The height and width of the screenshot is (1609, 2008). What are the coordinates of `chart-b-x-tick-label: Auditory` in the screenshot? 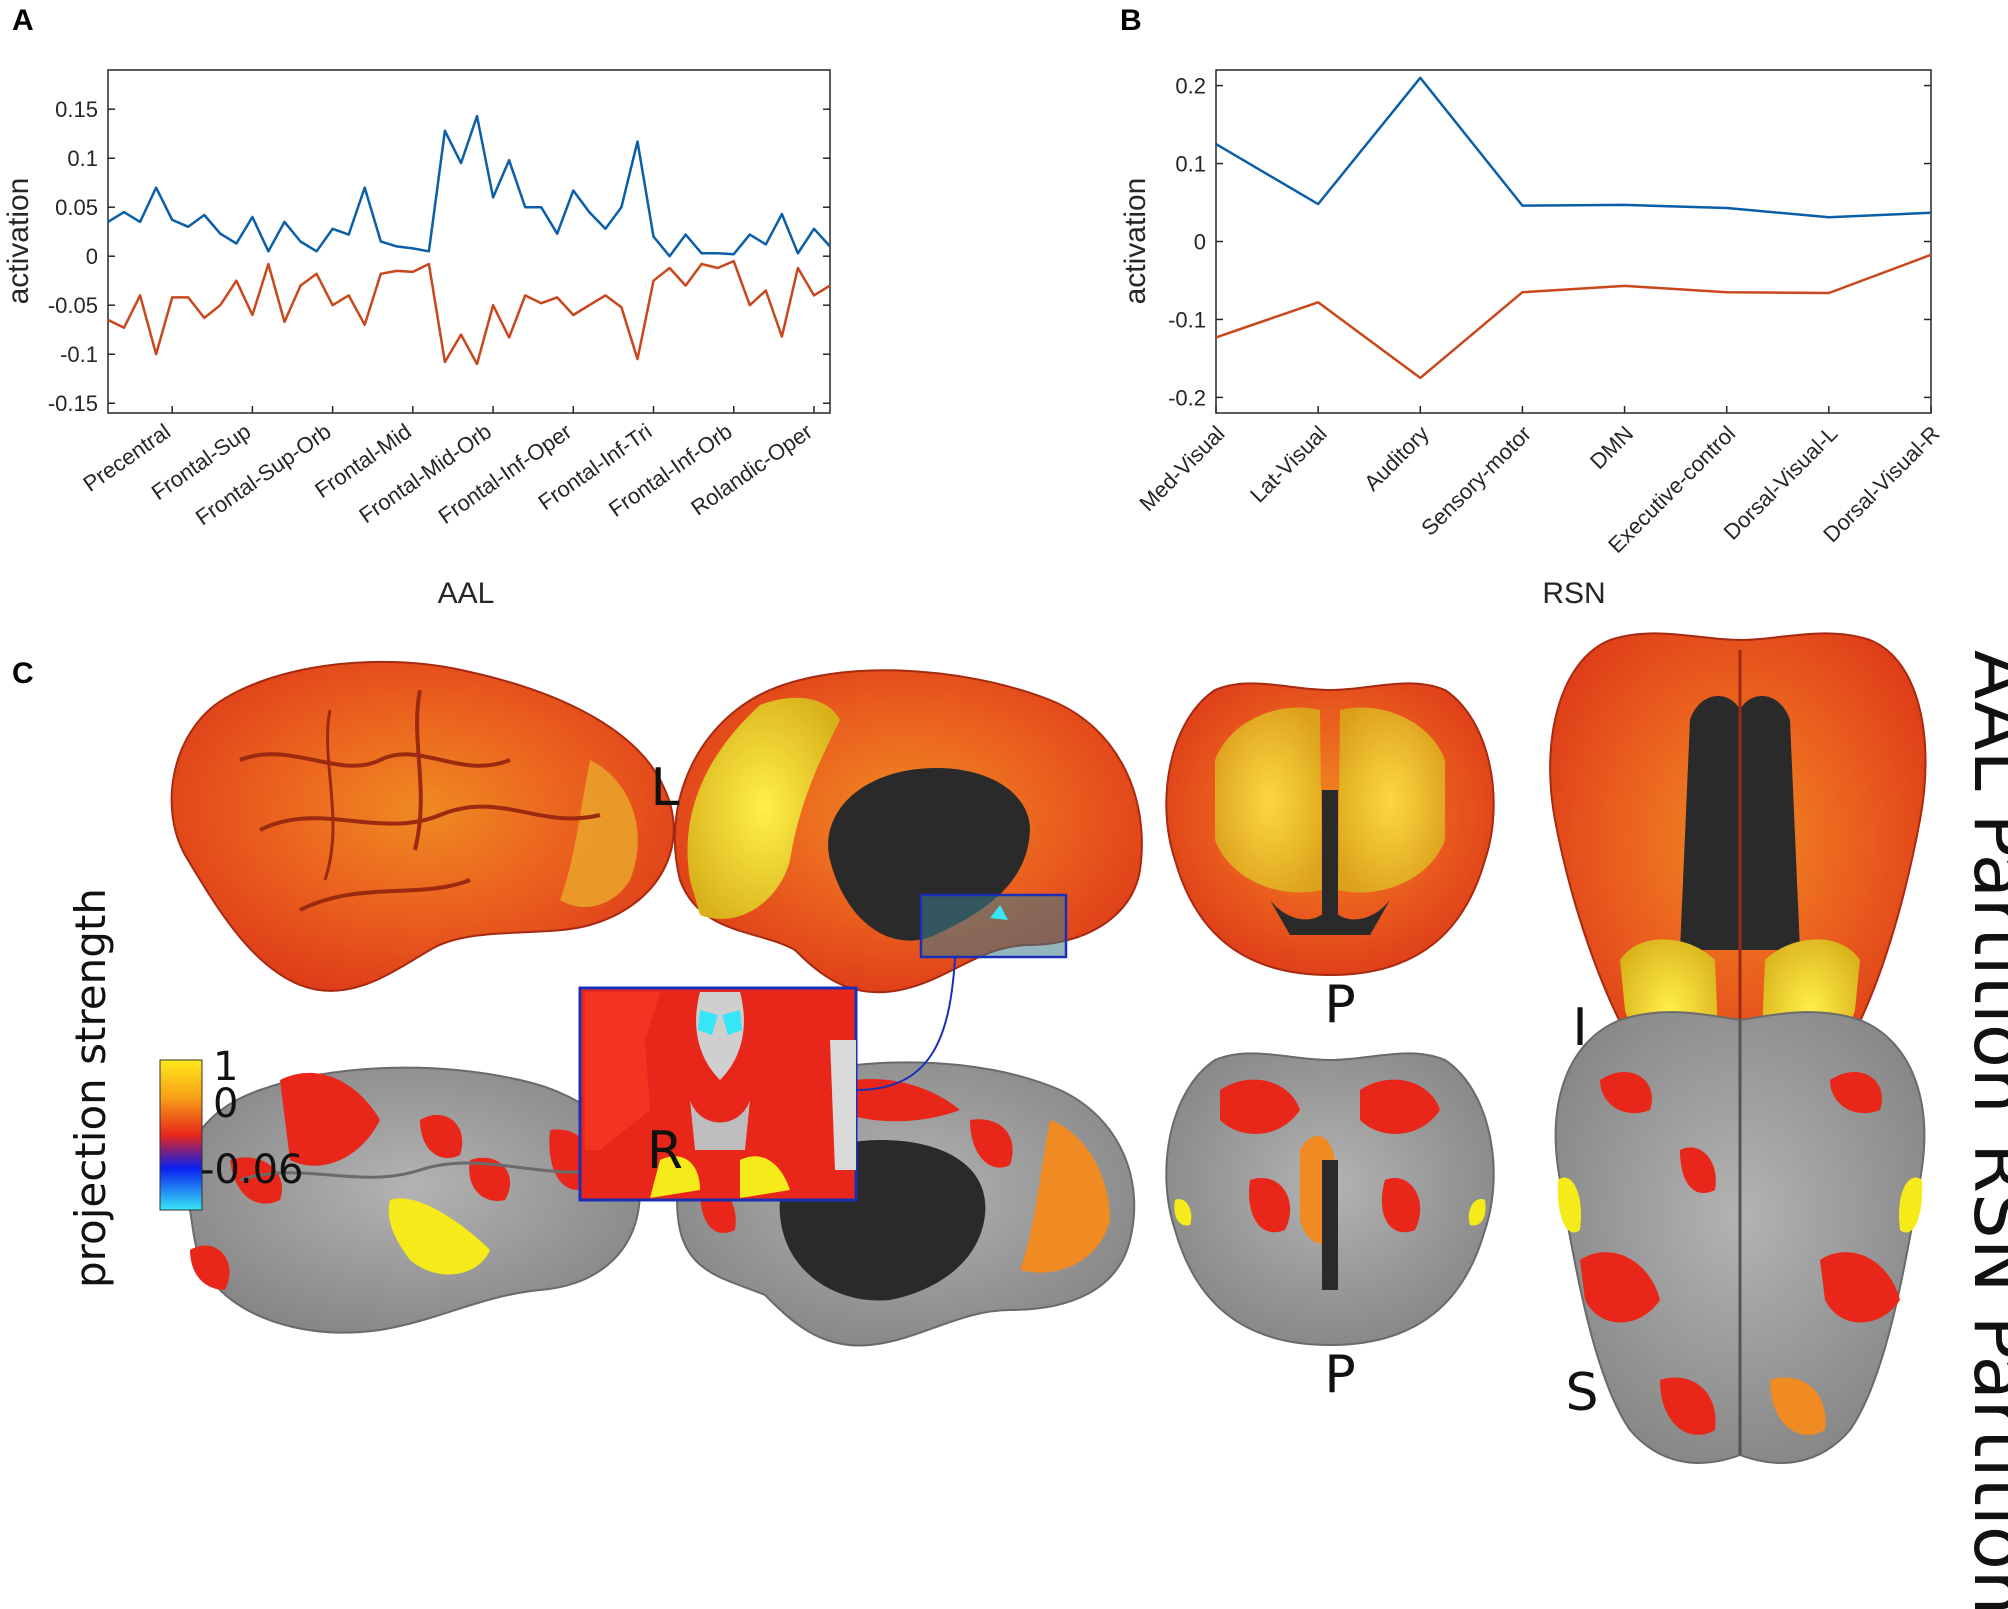 It's located at (1396, 458).